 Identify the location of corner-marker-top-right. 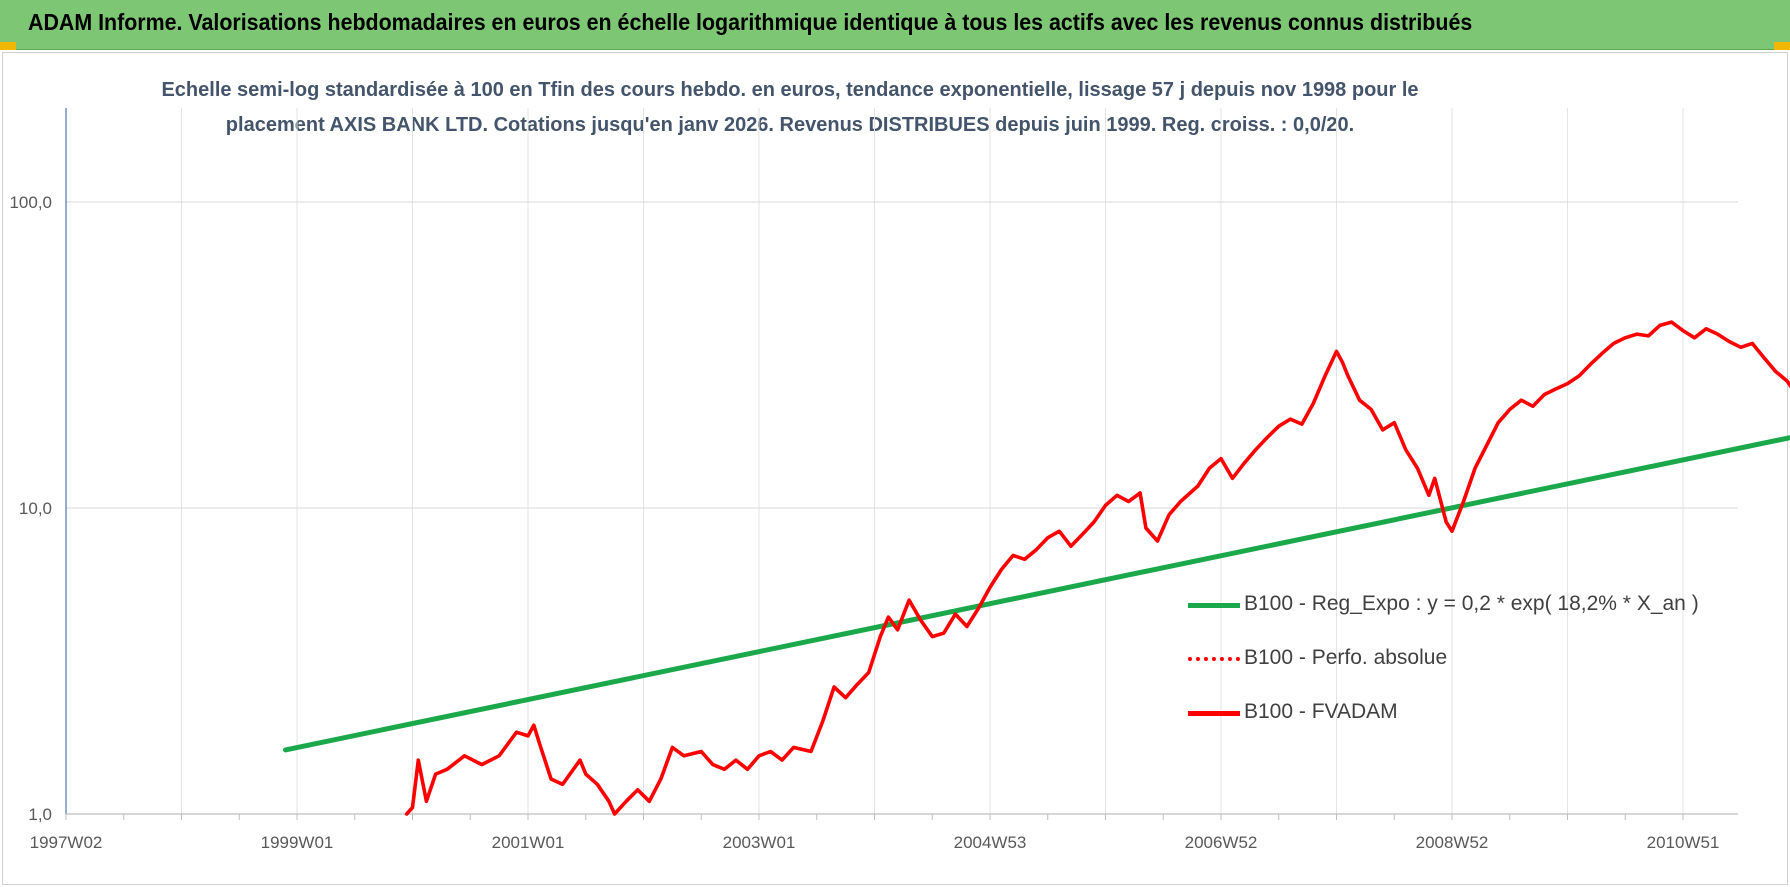
(1782, 46).